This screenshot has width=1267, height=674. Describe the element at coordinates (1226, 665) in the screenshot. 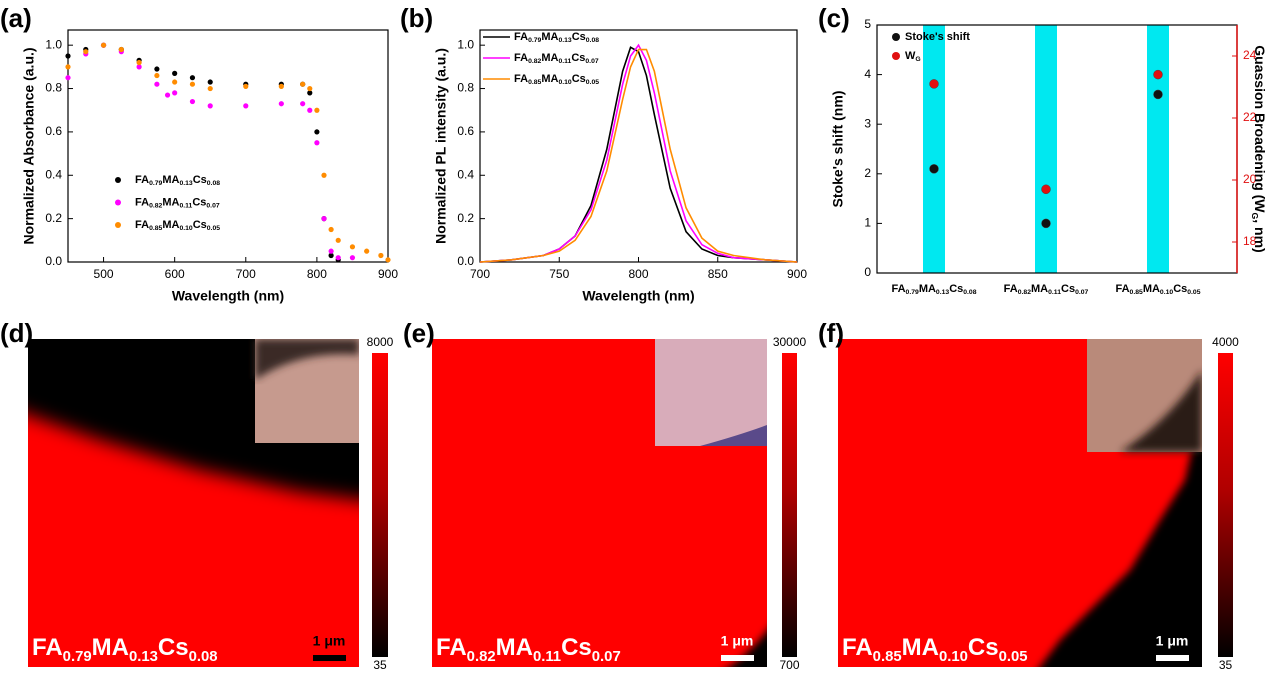

I see `colorbar-min: 35` at that location.